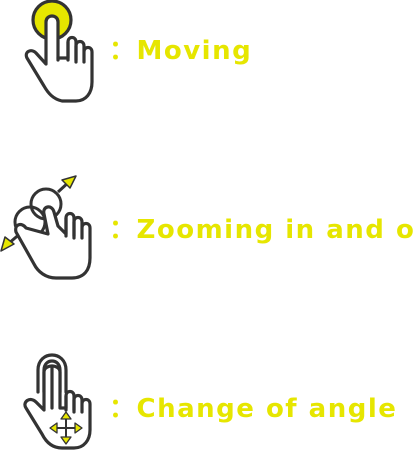  What do you see at coordinates (263, 230) in the screenshot?
I see `zooming-label: ：Zooming in and out` at bounding box center [263, 230].